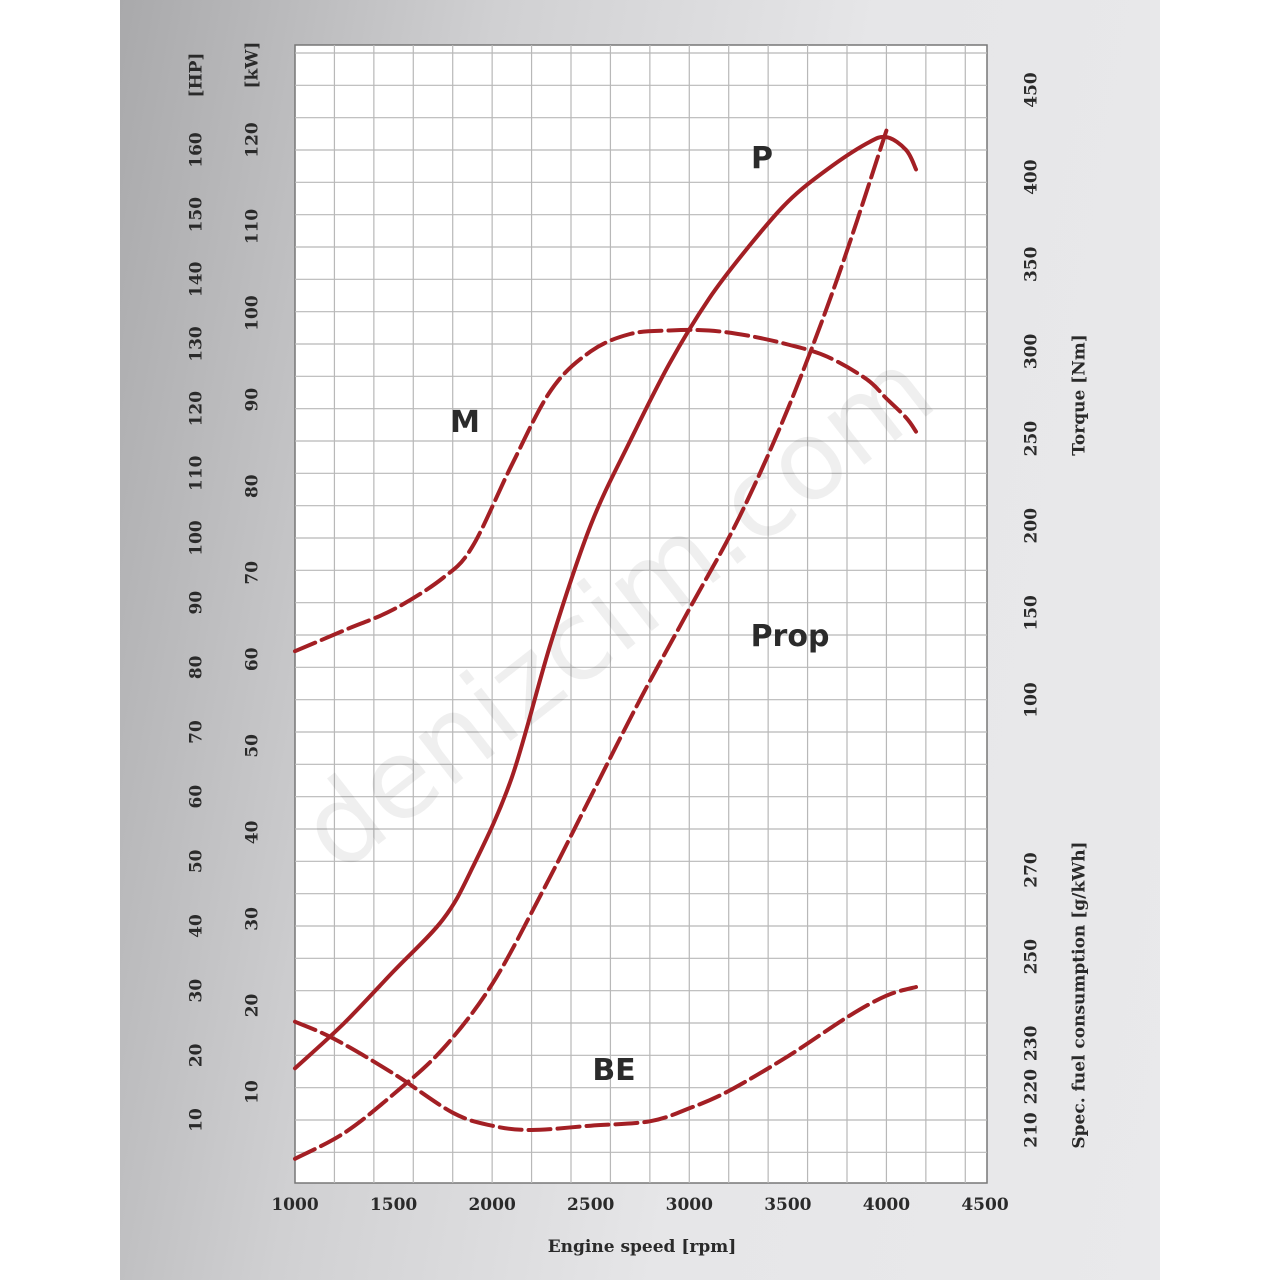 This screenshot has height=1280, width=1280. I want to click on x-tick-label: 3500, so click(787, 1205).